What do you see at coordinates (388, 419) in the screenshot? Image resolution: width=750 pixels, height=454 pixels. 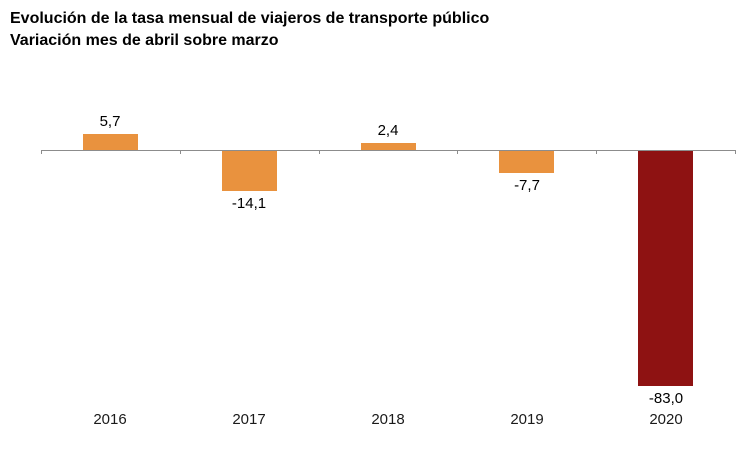 I see `x-tick-label-2018: 2018` at bounding box center [388, 419].